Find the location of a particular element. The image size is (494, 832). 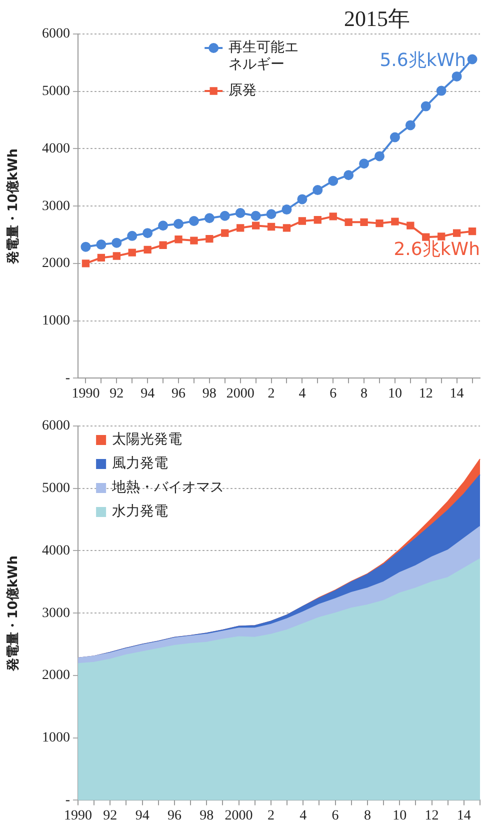

legend-label: 原発 is located at coordinates (242, 90).